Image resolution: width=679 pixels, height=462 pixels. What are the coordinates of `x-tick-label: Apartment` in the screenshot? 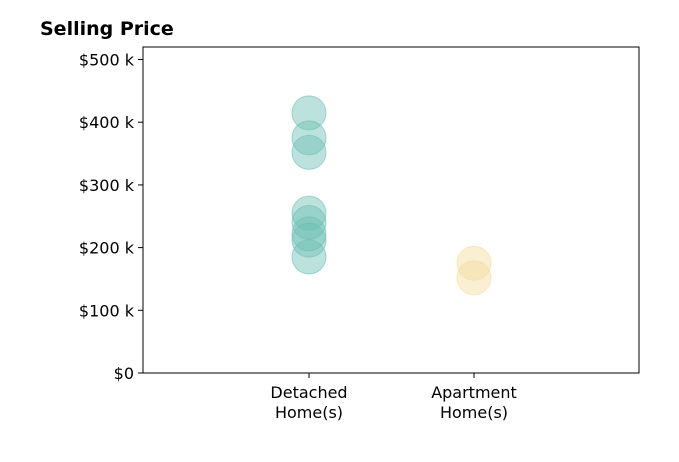 It's located at (474, 392).